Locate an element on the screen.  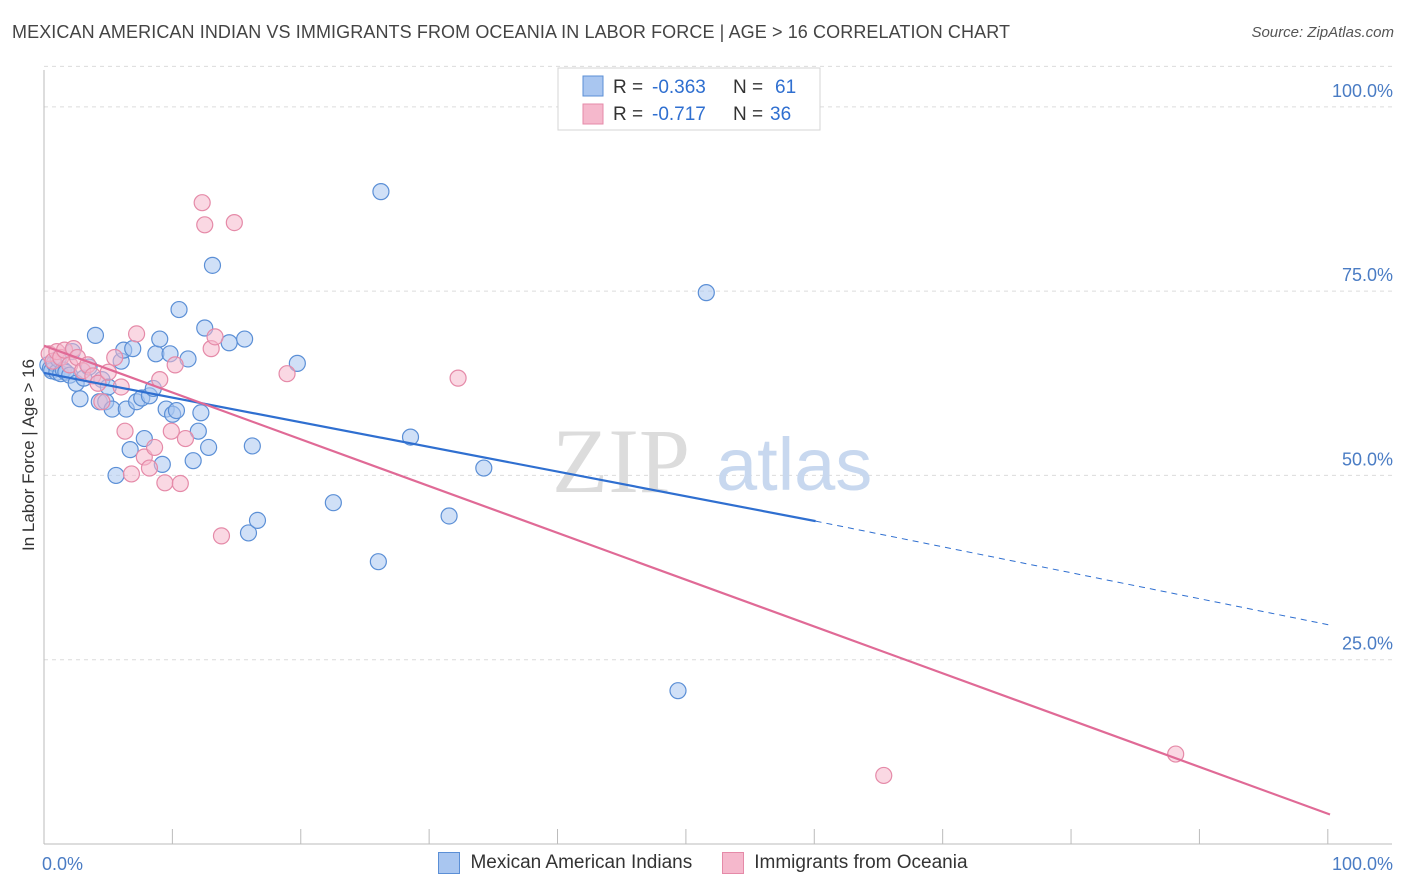
legend-n-label-pink: N = is located at coordinates (748, 114).